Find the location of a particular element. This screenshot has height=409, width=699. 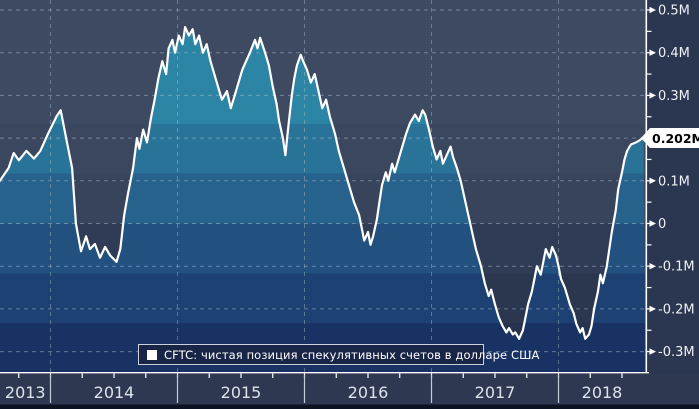

bottom-strip is located at coordinates (349, 406).